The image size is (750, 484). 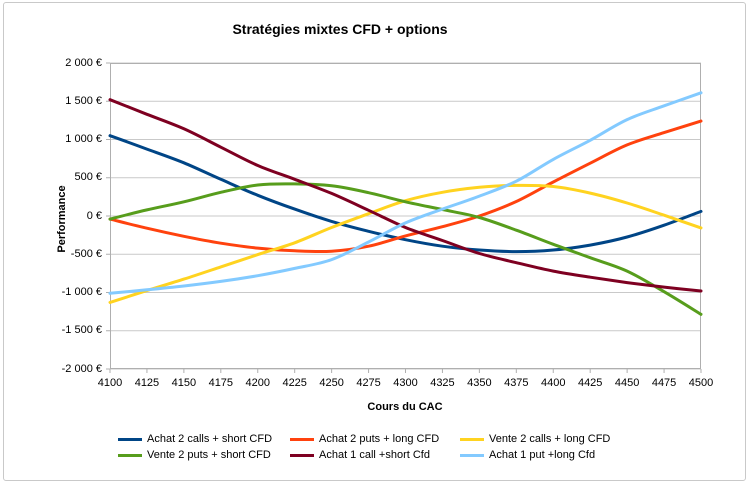 What do you see at coordinates (442, 383) in the screenshot?
I see `x-tick-label: 4325` at bounding box center [442, 383].